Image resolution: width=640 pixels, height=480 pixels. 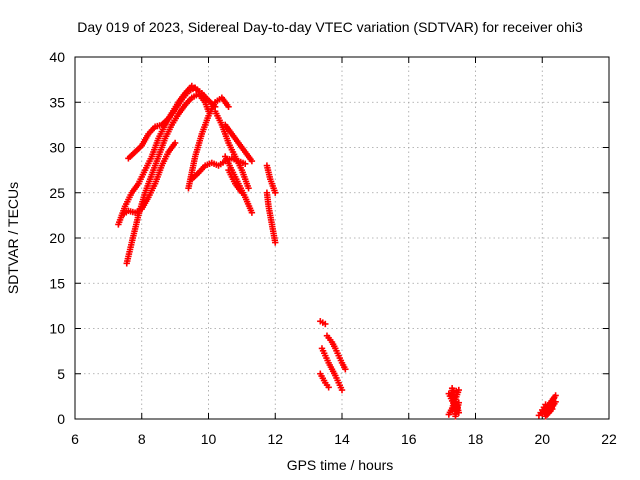 What do you see at coordinates (476, 439) in the screenshot?
I see `x-tick-label: 18` at bounding box center [476, 439].